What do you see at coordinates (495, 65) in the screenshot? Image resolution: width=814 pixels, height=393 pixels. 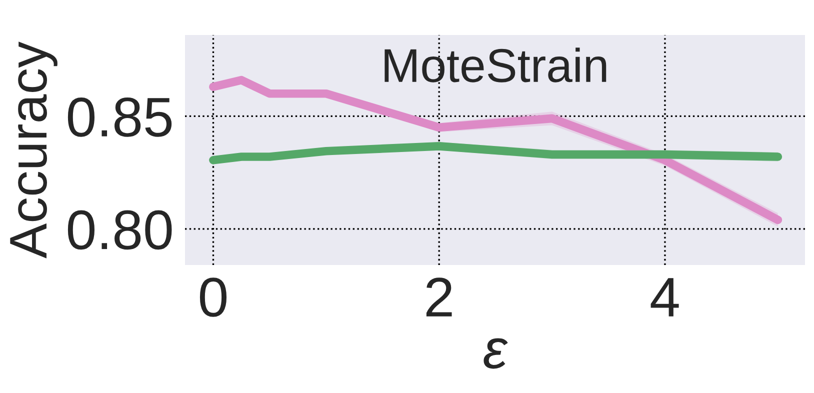 I see `chart-title: MoteStrain` at bounding box center [495, 65].